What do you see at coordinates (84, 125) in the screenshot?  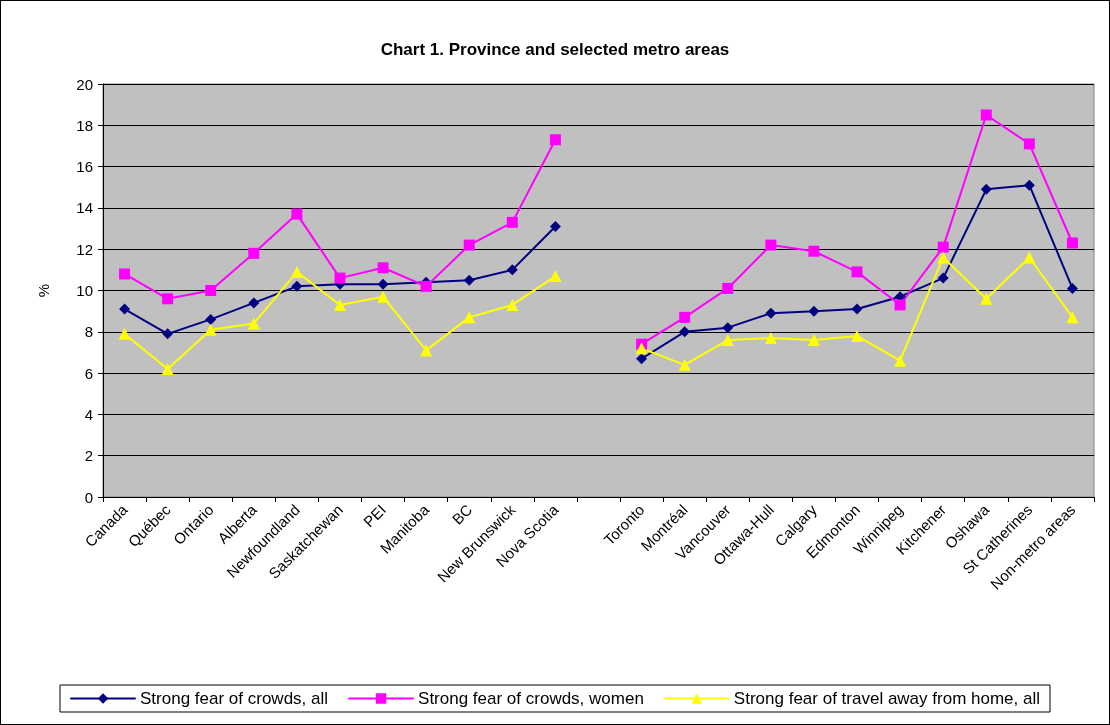 I see `y-tick-label: 18` at bounding box center [84, 125].